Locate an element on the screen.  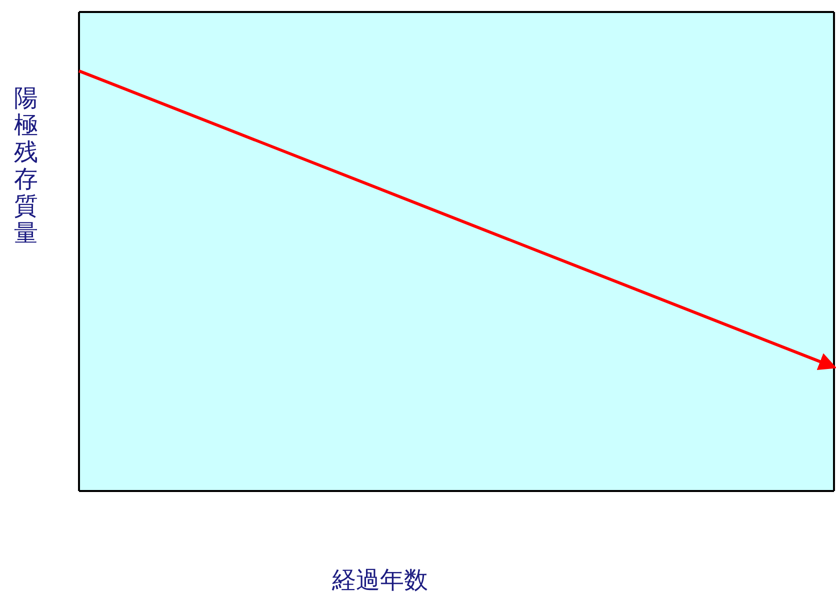
y-axis-title: 陽極残存質量 is located at coordinates (26, 165).